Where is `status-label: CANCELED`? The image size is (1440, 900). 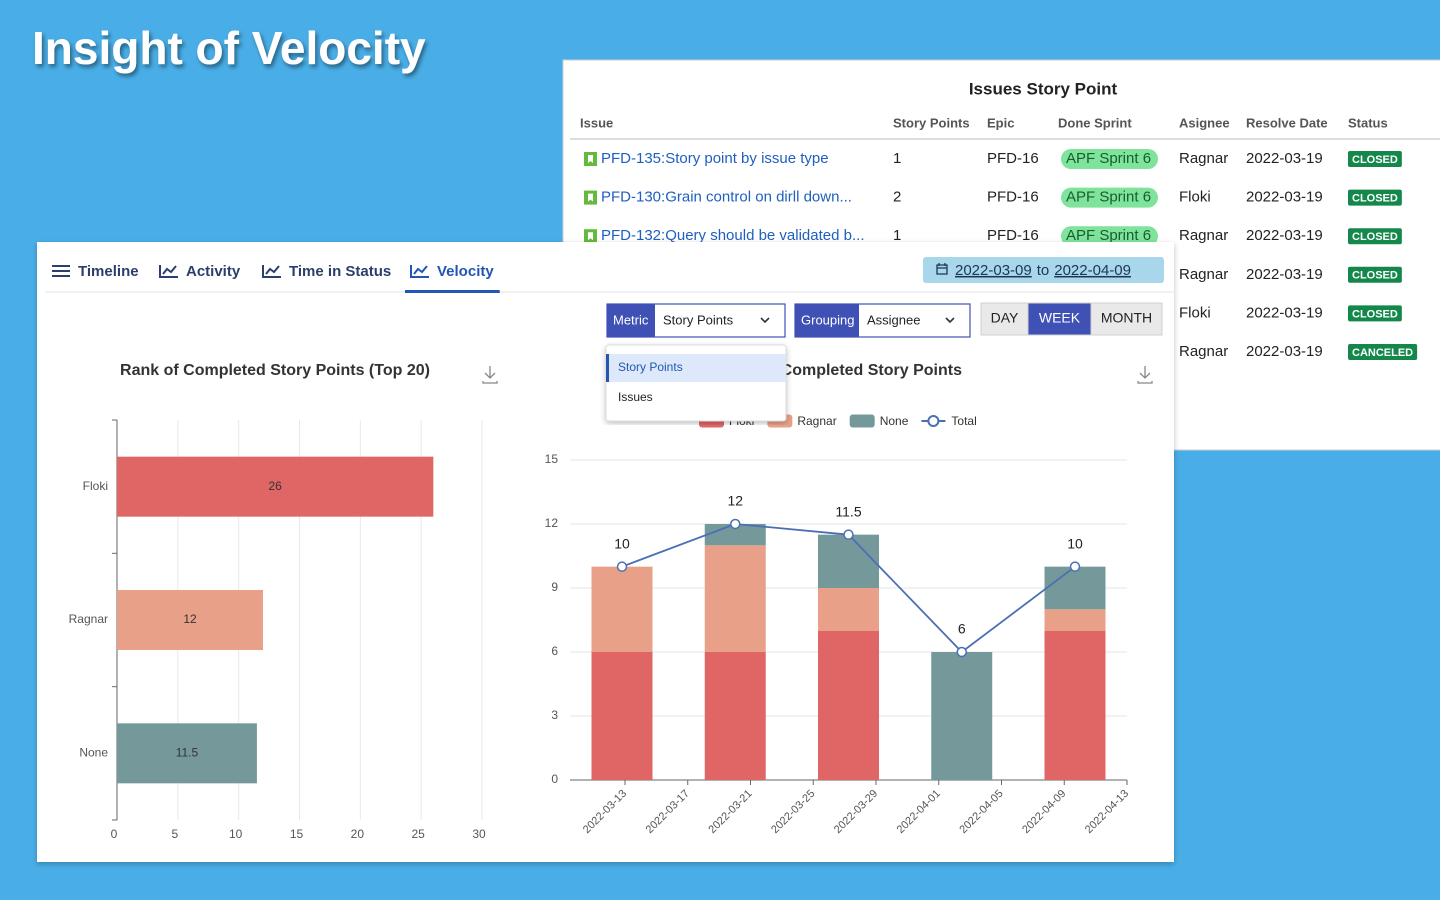
status-label: CANCELED is located at coordinates (1382, 353).